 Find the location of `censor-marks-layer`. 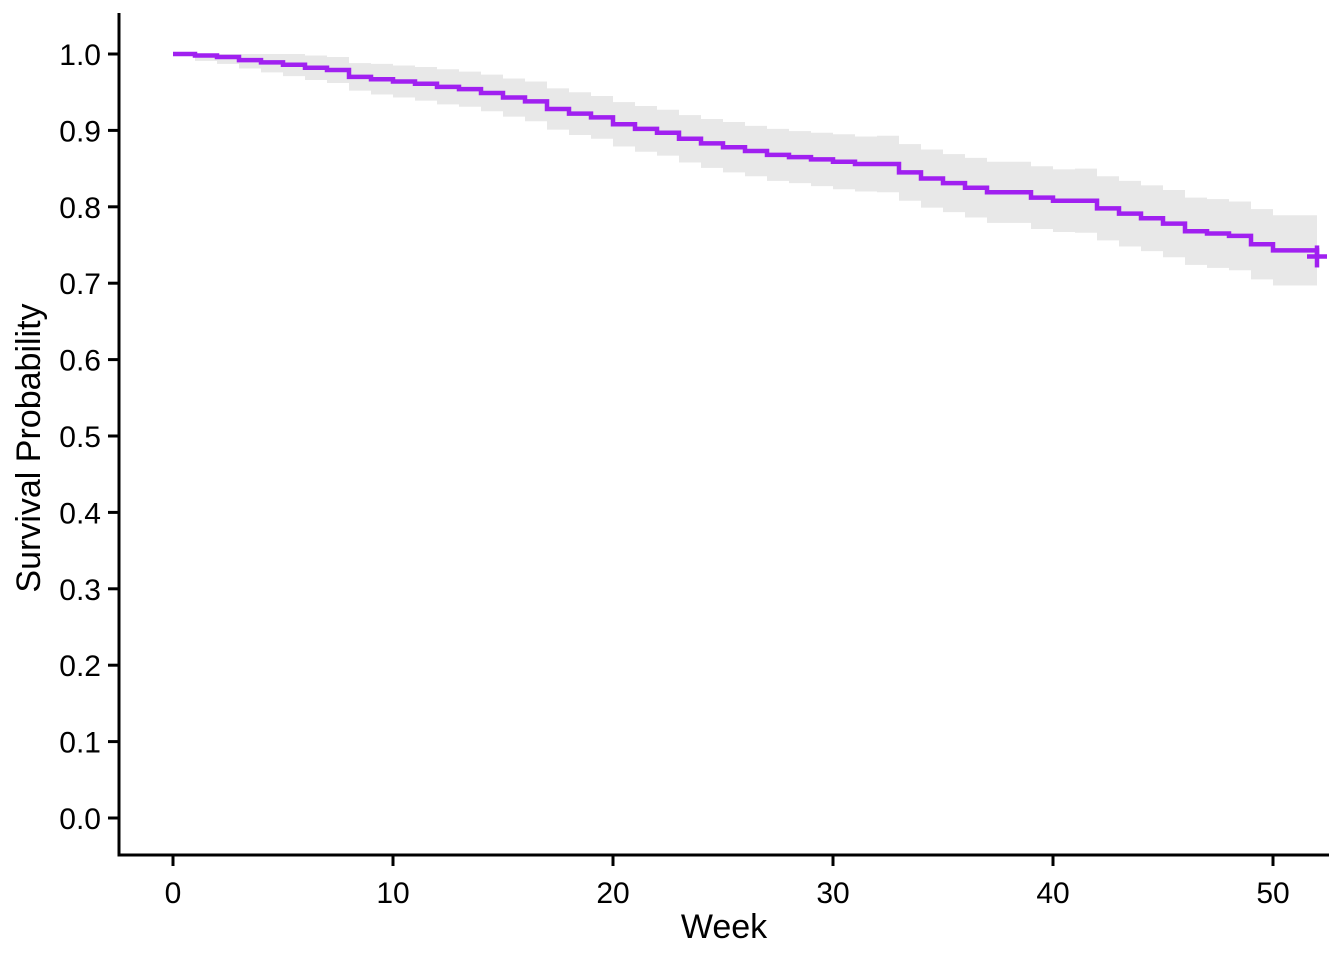

censor-marks-layer is located at coordinates (1317, 256).